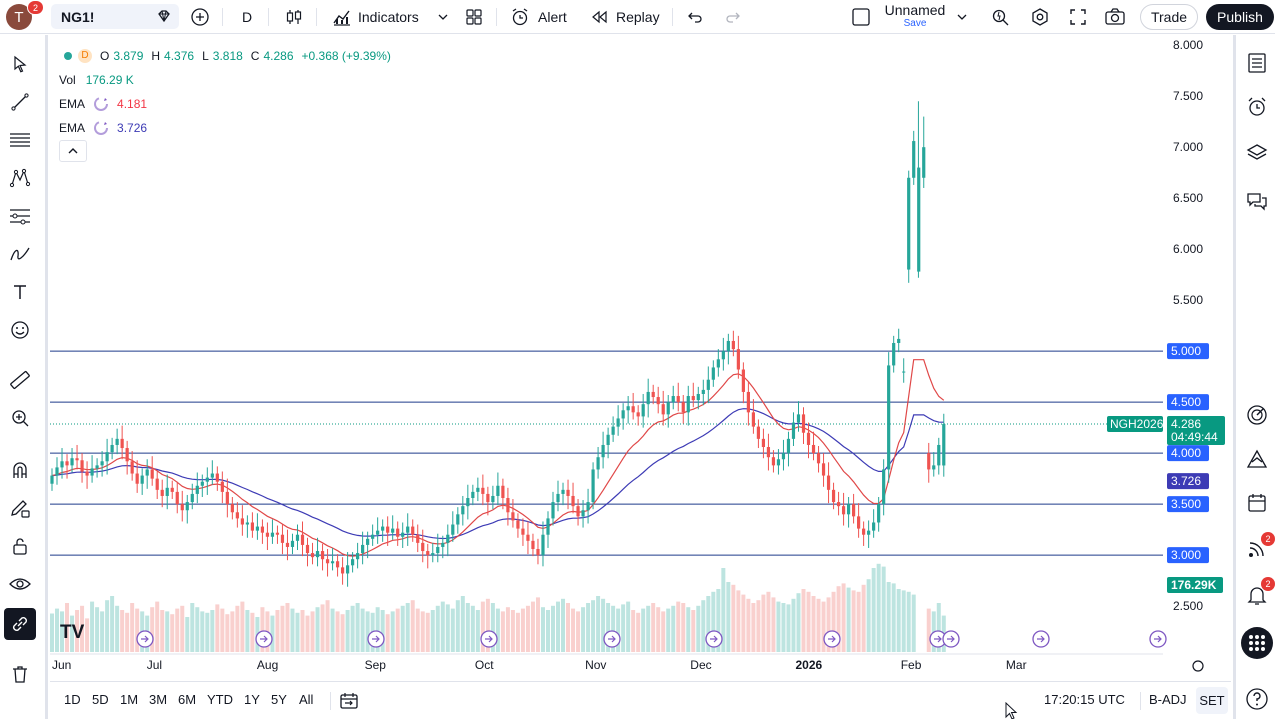 This screenshot has width=1275, height=719. What do you see at coordinates (73, 151) in the screenshot?
I see `legend-collapse-button` at bounding box center [73, 151].